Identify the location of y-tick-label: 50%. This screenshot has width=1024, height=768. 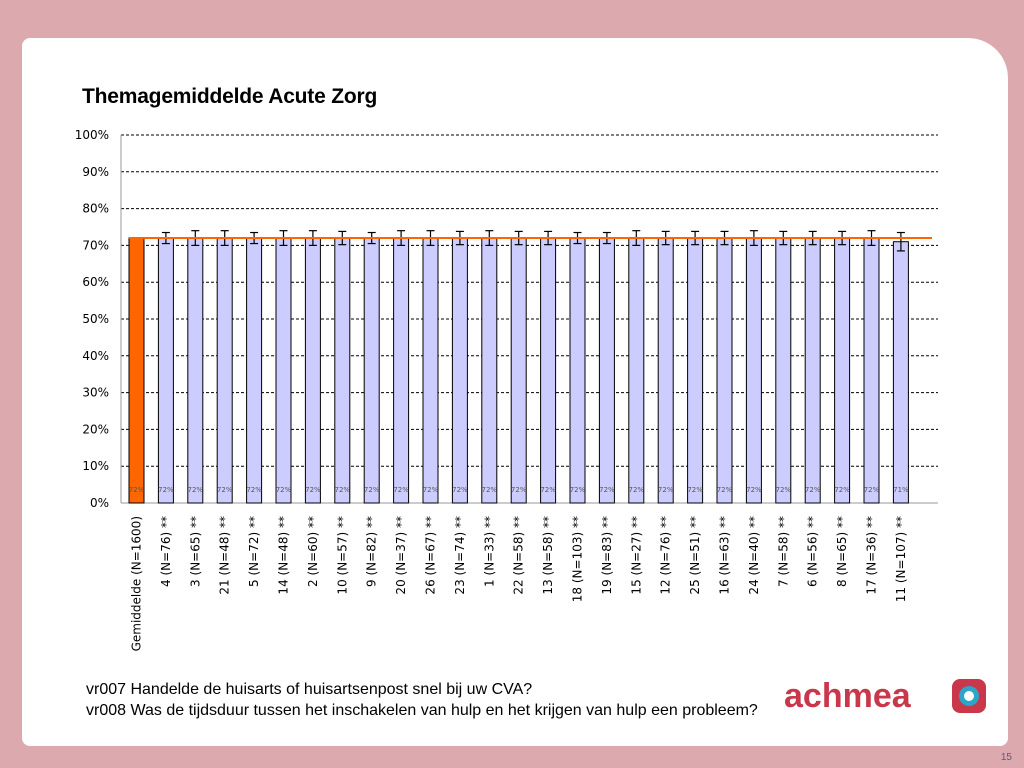
(95, 319).